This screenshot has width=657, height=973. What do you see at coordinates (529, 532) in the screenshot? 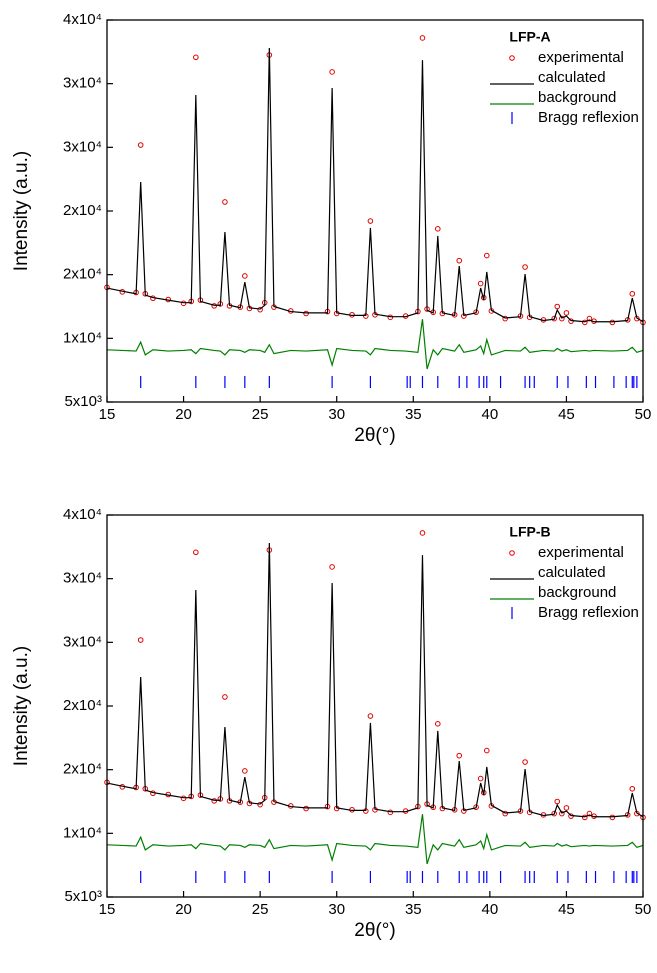
I see `legend-title: LFP-B` at bounding box center [529, 532].